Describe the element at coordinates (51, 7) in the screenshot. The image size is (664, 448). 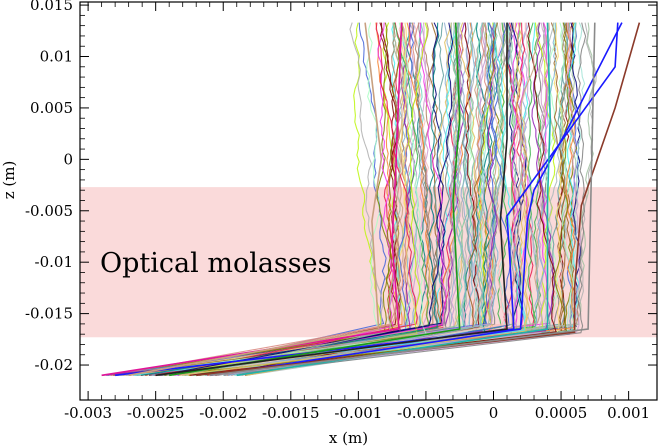
I see `y-tick-label: 0.015` at that location.